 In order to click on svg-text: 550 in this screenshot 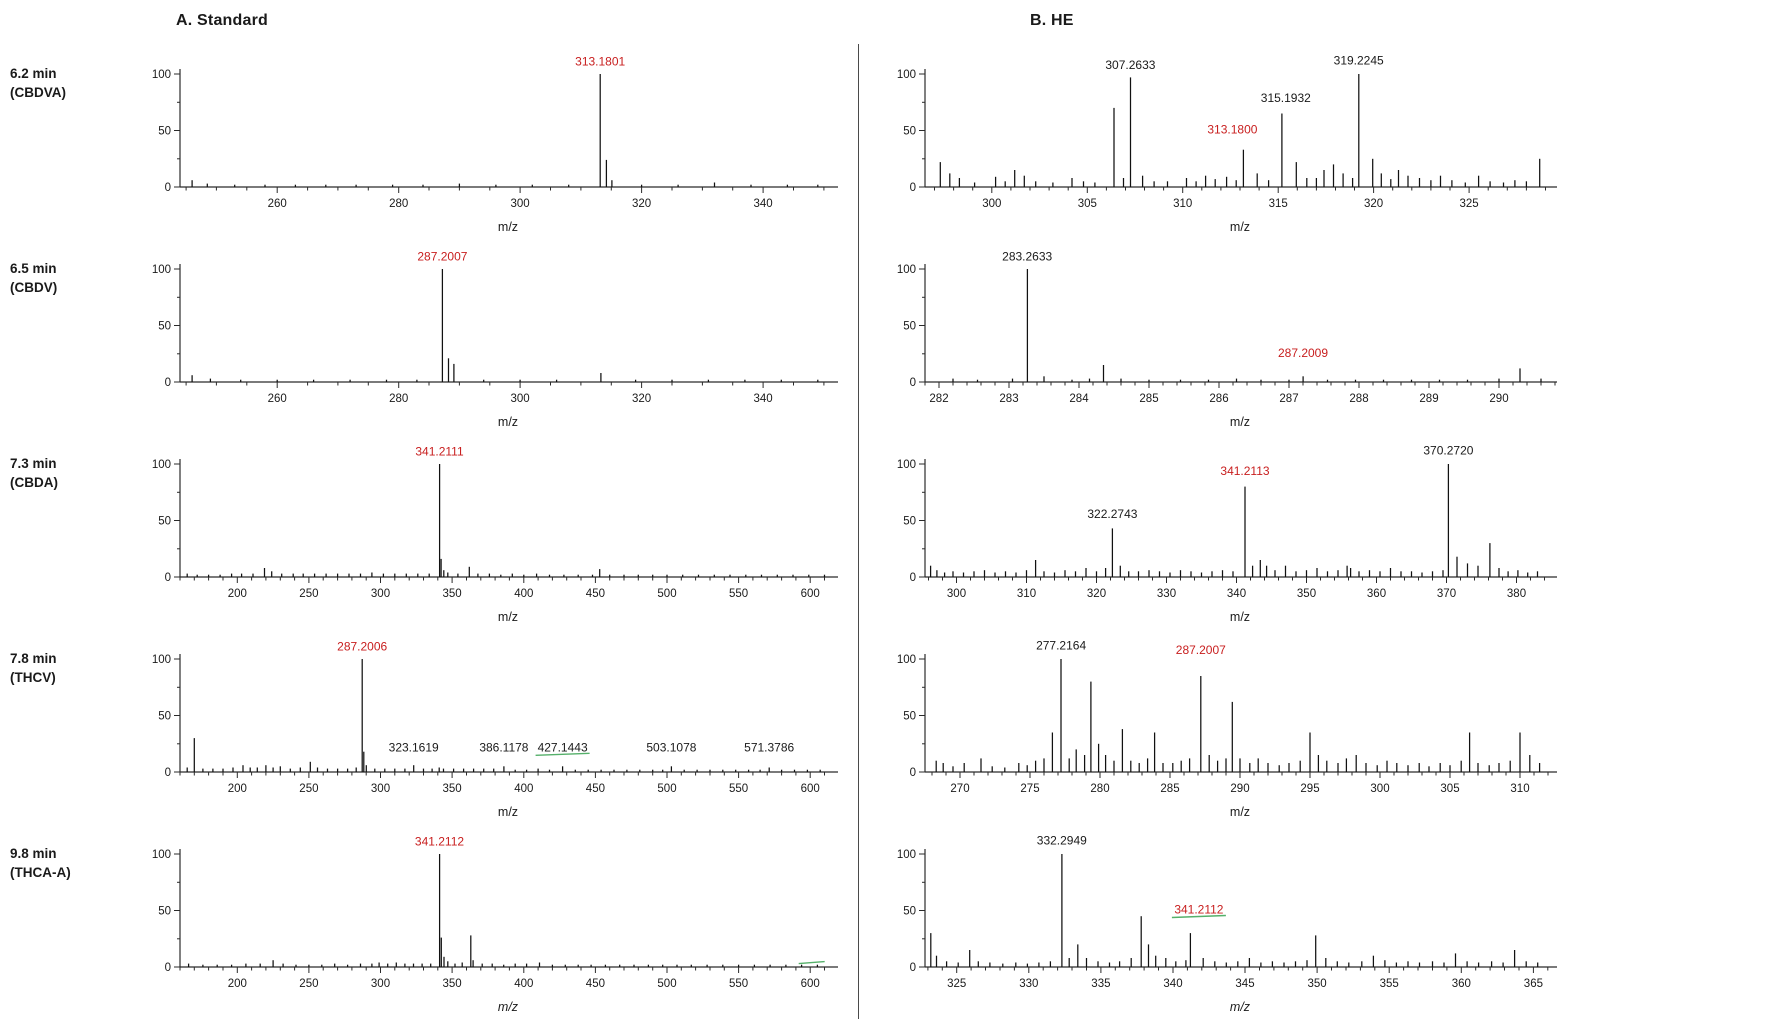, I will do `click(738, 789)`.